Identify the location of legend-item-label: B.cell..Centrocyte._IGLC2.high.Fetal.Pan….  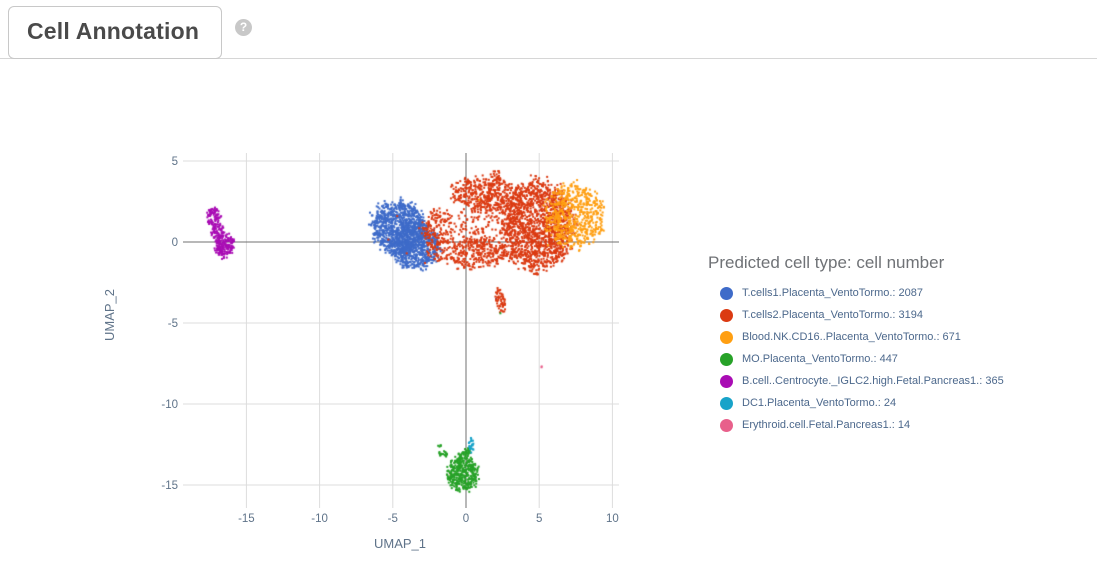
(873, 381).